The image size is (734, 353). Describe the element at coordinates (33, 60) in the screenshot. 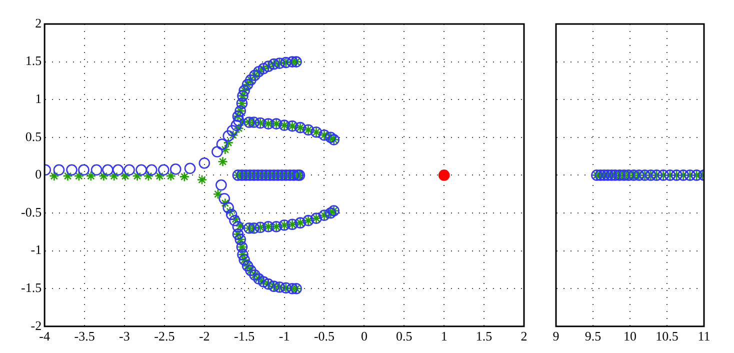

I see `y-tick-label: 1.5` at that location.